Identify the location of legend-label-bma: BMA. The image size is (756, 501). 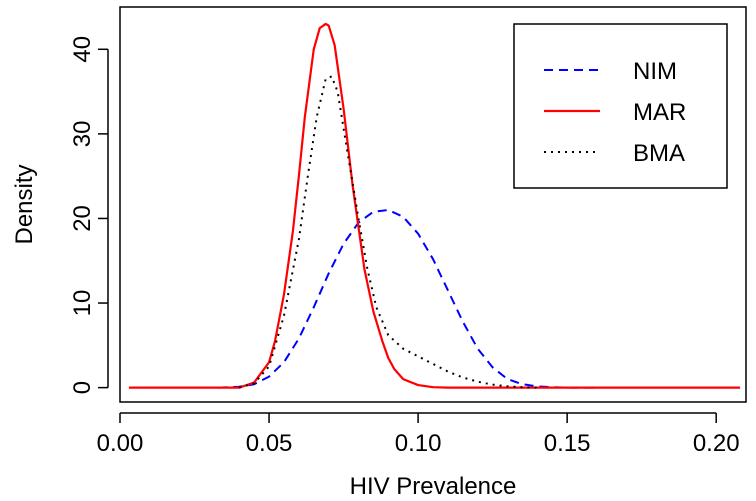
(659, 153).